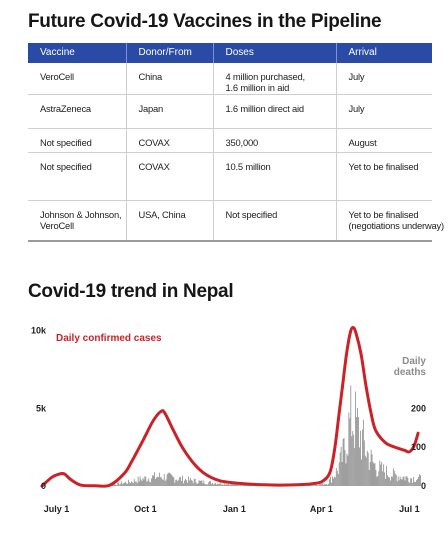 The width and height of the screenshot is (448, 537). What do you see at coordinates (409, 509) in the screenshot?
I see `x-tick-label: Jul 1` at bounding box center [409, 509].